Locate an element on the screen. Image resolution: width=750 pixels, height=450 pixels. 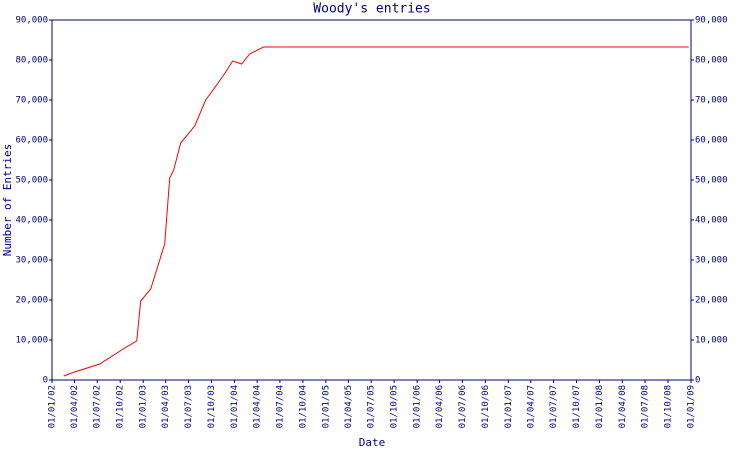
x-tick-label: 01/07/06 is located at coordinates (463, 406).